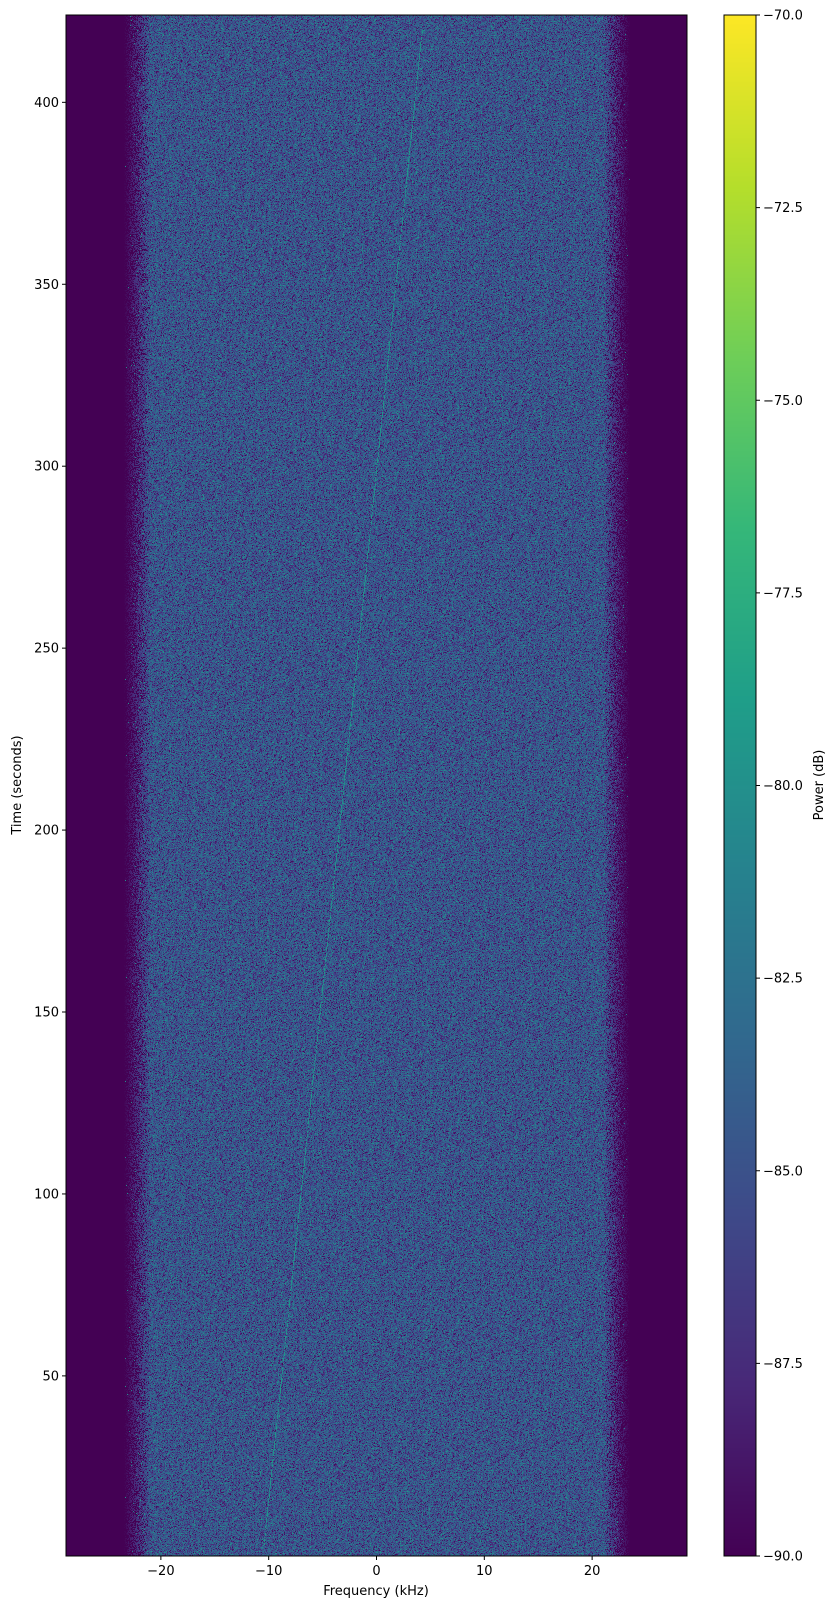 This screenshot has width=836, height=1608. What do you see at coordinates (46, 1194) in the screenshot?
I see `y-tick-label: 100` at bounding box center [46, 1194].